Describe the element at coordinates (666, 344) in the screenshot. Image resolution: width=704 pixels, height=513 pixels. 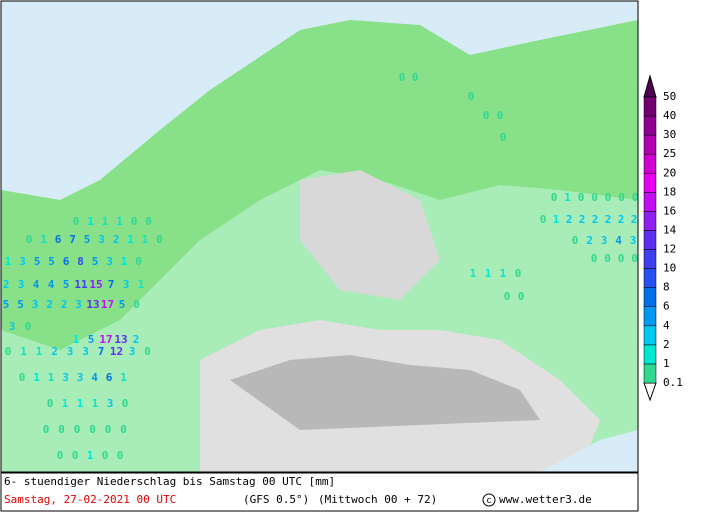
I see `legend-label: 2` at that location.